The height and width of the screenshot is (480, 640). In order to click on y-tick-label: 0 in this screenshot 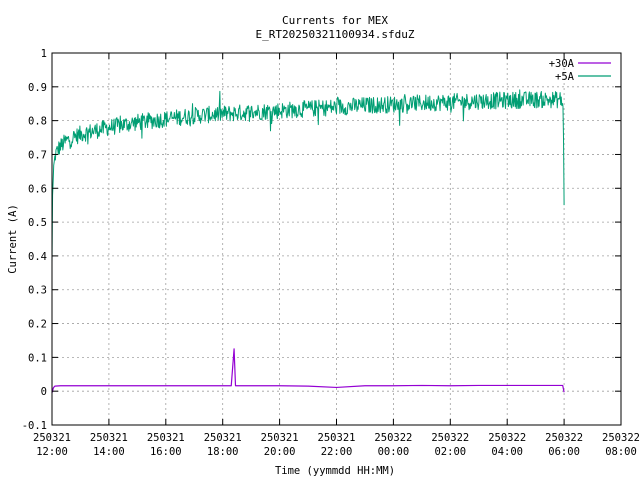, I will do `click(44, 392)`.